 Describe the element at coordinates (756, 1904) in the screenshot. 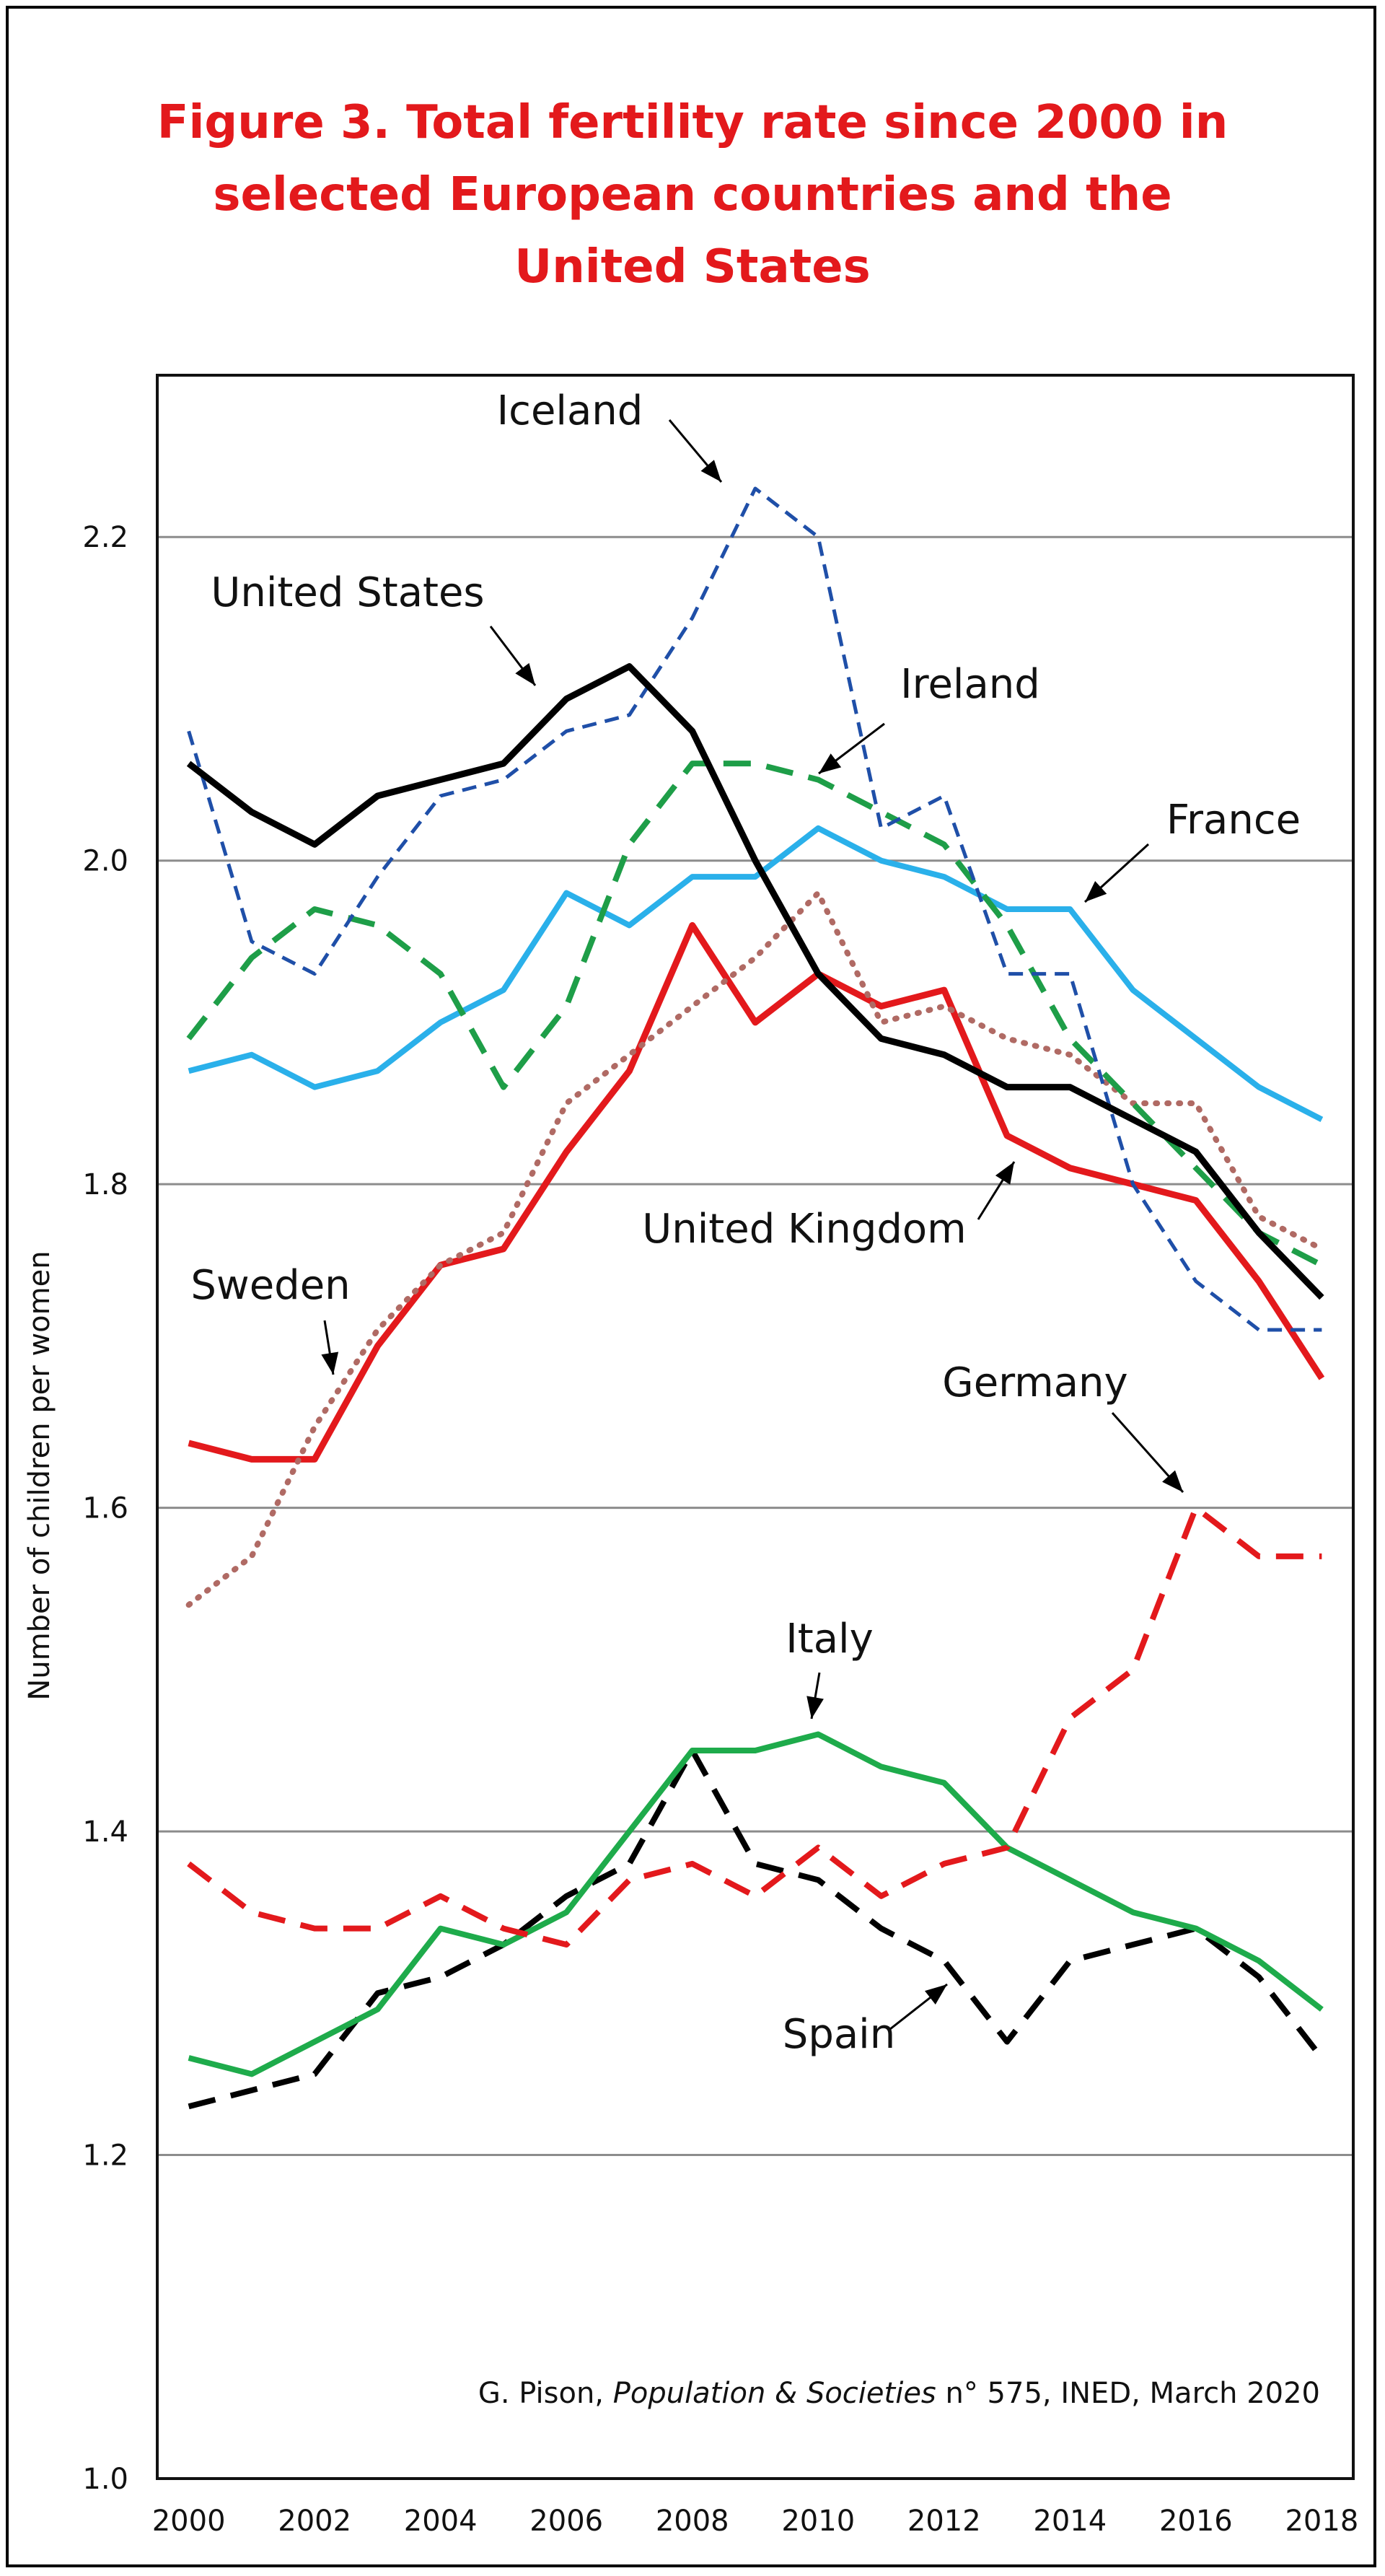

I see `series-line-italy` at that location.